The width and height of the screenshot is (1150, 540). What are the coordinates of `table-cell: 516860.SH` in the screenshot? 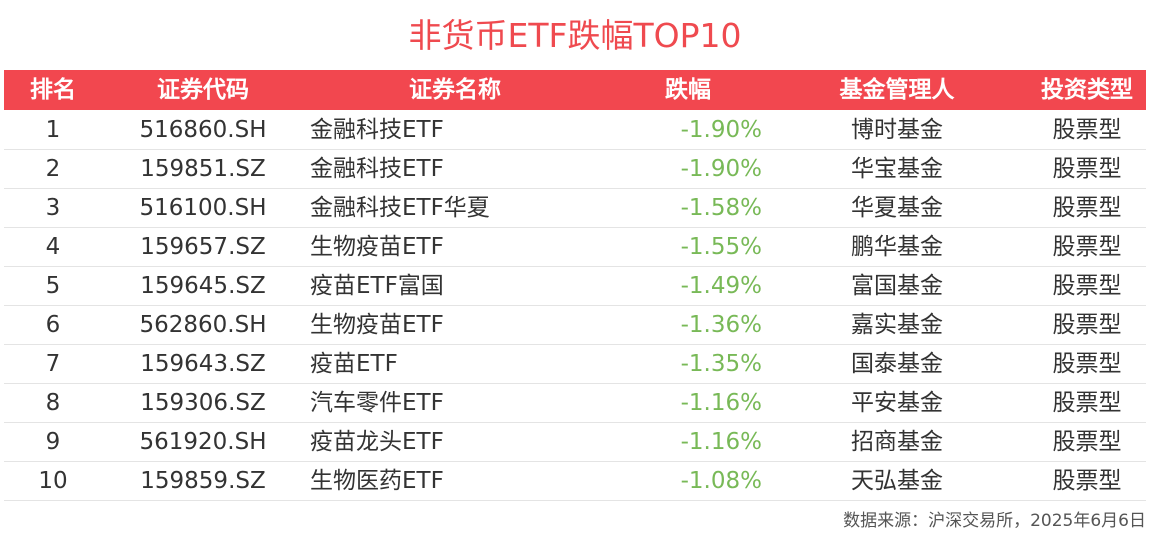 It's located at (203, 130).